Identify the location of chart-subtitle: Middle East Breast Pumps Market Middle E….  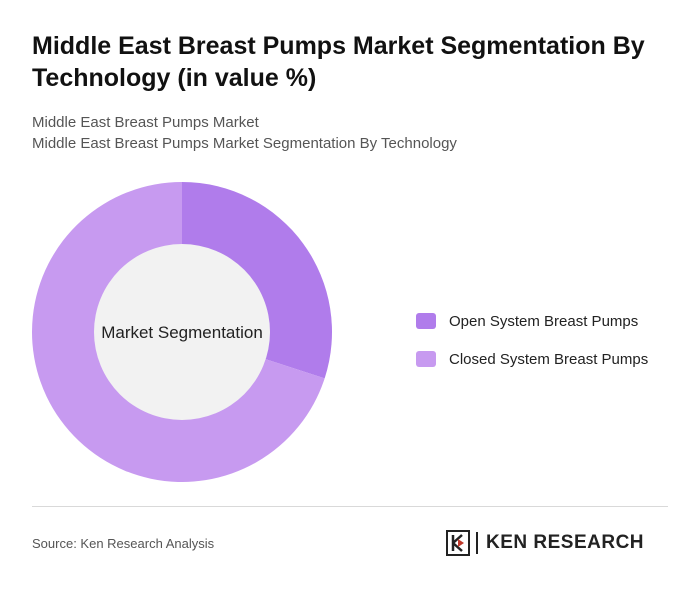
(352, 133).